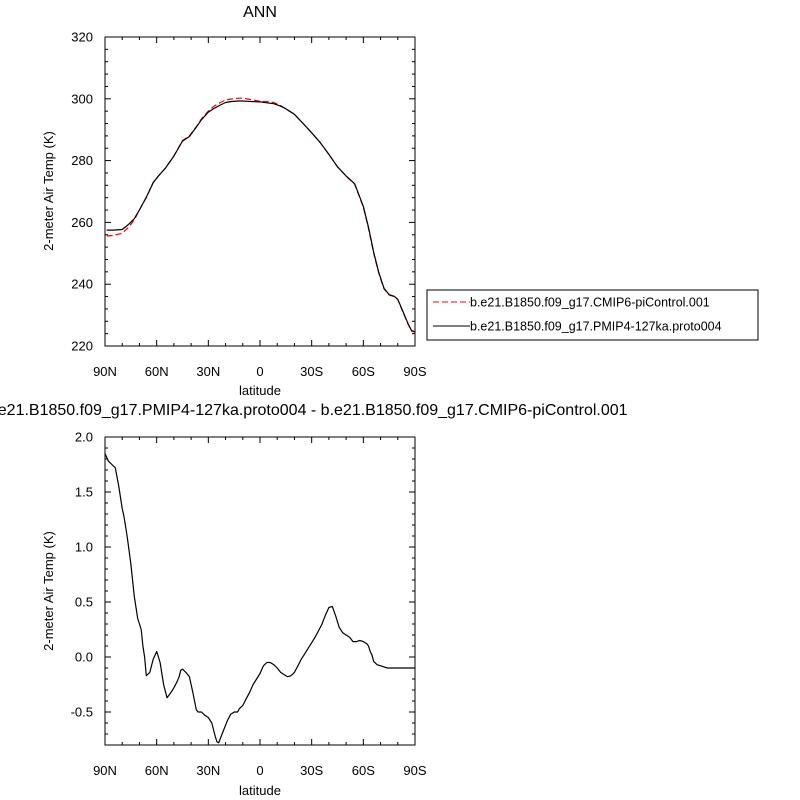 Image resolution: width=800 pixels, height=800 pixels. I want to click on top-series-lines, so click(261, 215).